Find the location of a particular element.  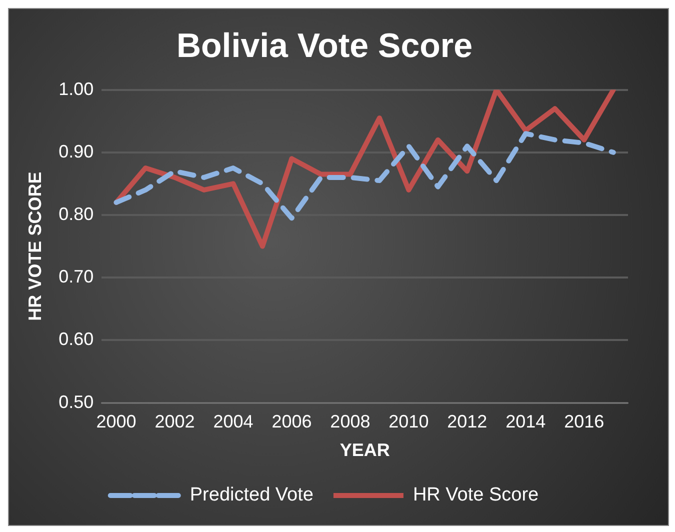

x-tick-label: 2000 is located at coordinates (116, 422).